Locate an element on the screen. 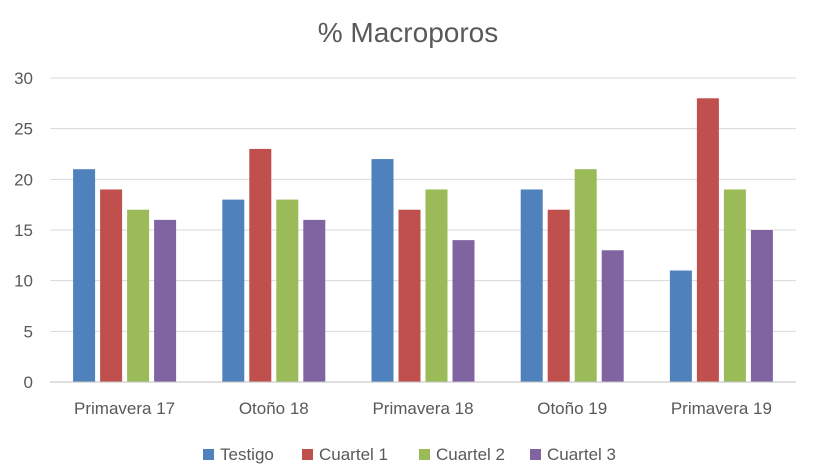 The height and width of the screenshot is (468, 822). y-tick-label: 5 is located at coordinates (28, 331).